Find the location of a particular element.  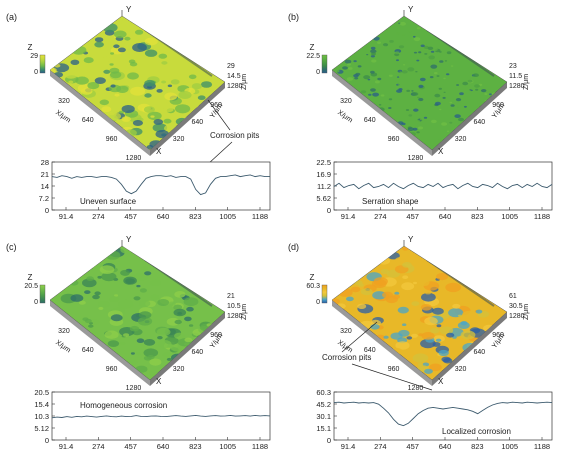

z-axis-mid: 10.5 is located at coordinates (234, 306).